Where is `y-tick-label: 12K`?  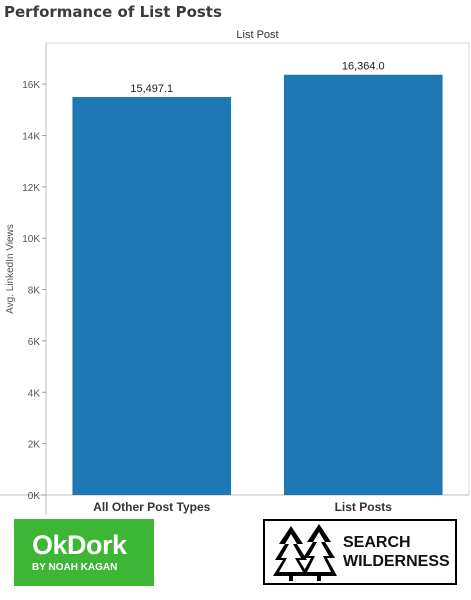
y-tick-label: 12K is located at coordinates (31, 188).